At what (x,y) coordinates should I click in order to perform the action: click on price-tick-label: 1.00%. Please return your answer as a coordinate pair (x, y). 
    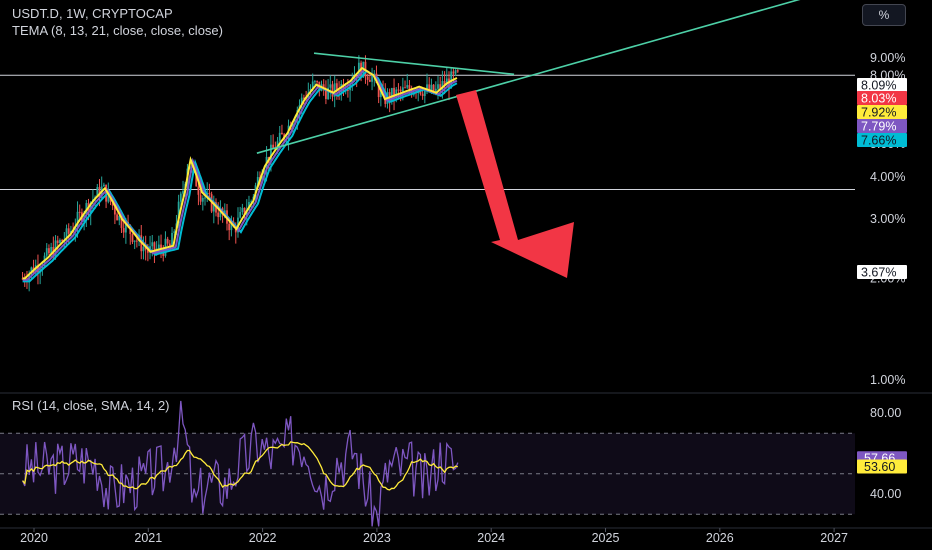
    Looking at the image, I should click on (887, 380).